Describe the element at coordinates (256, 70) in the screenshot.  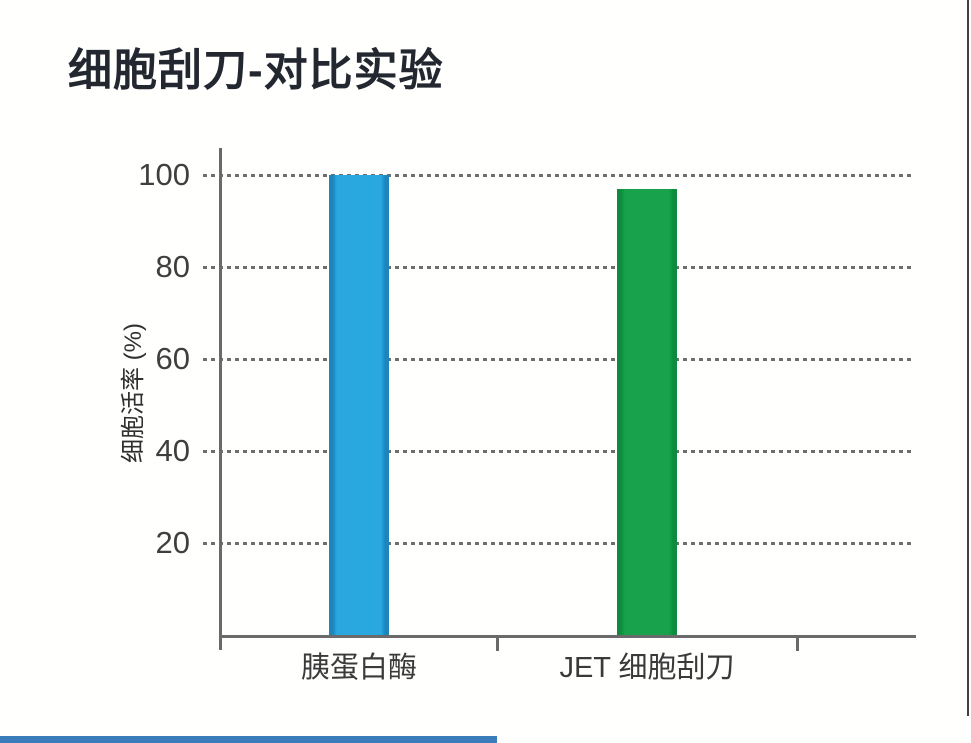
I see `page-title: 细胞刮刀-对比实验` at that location.